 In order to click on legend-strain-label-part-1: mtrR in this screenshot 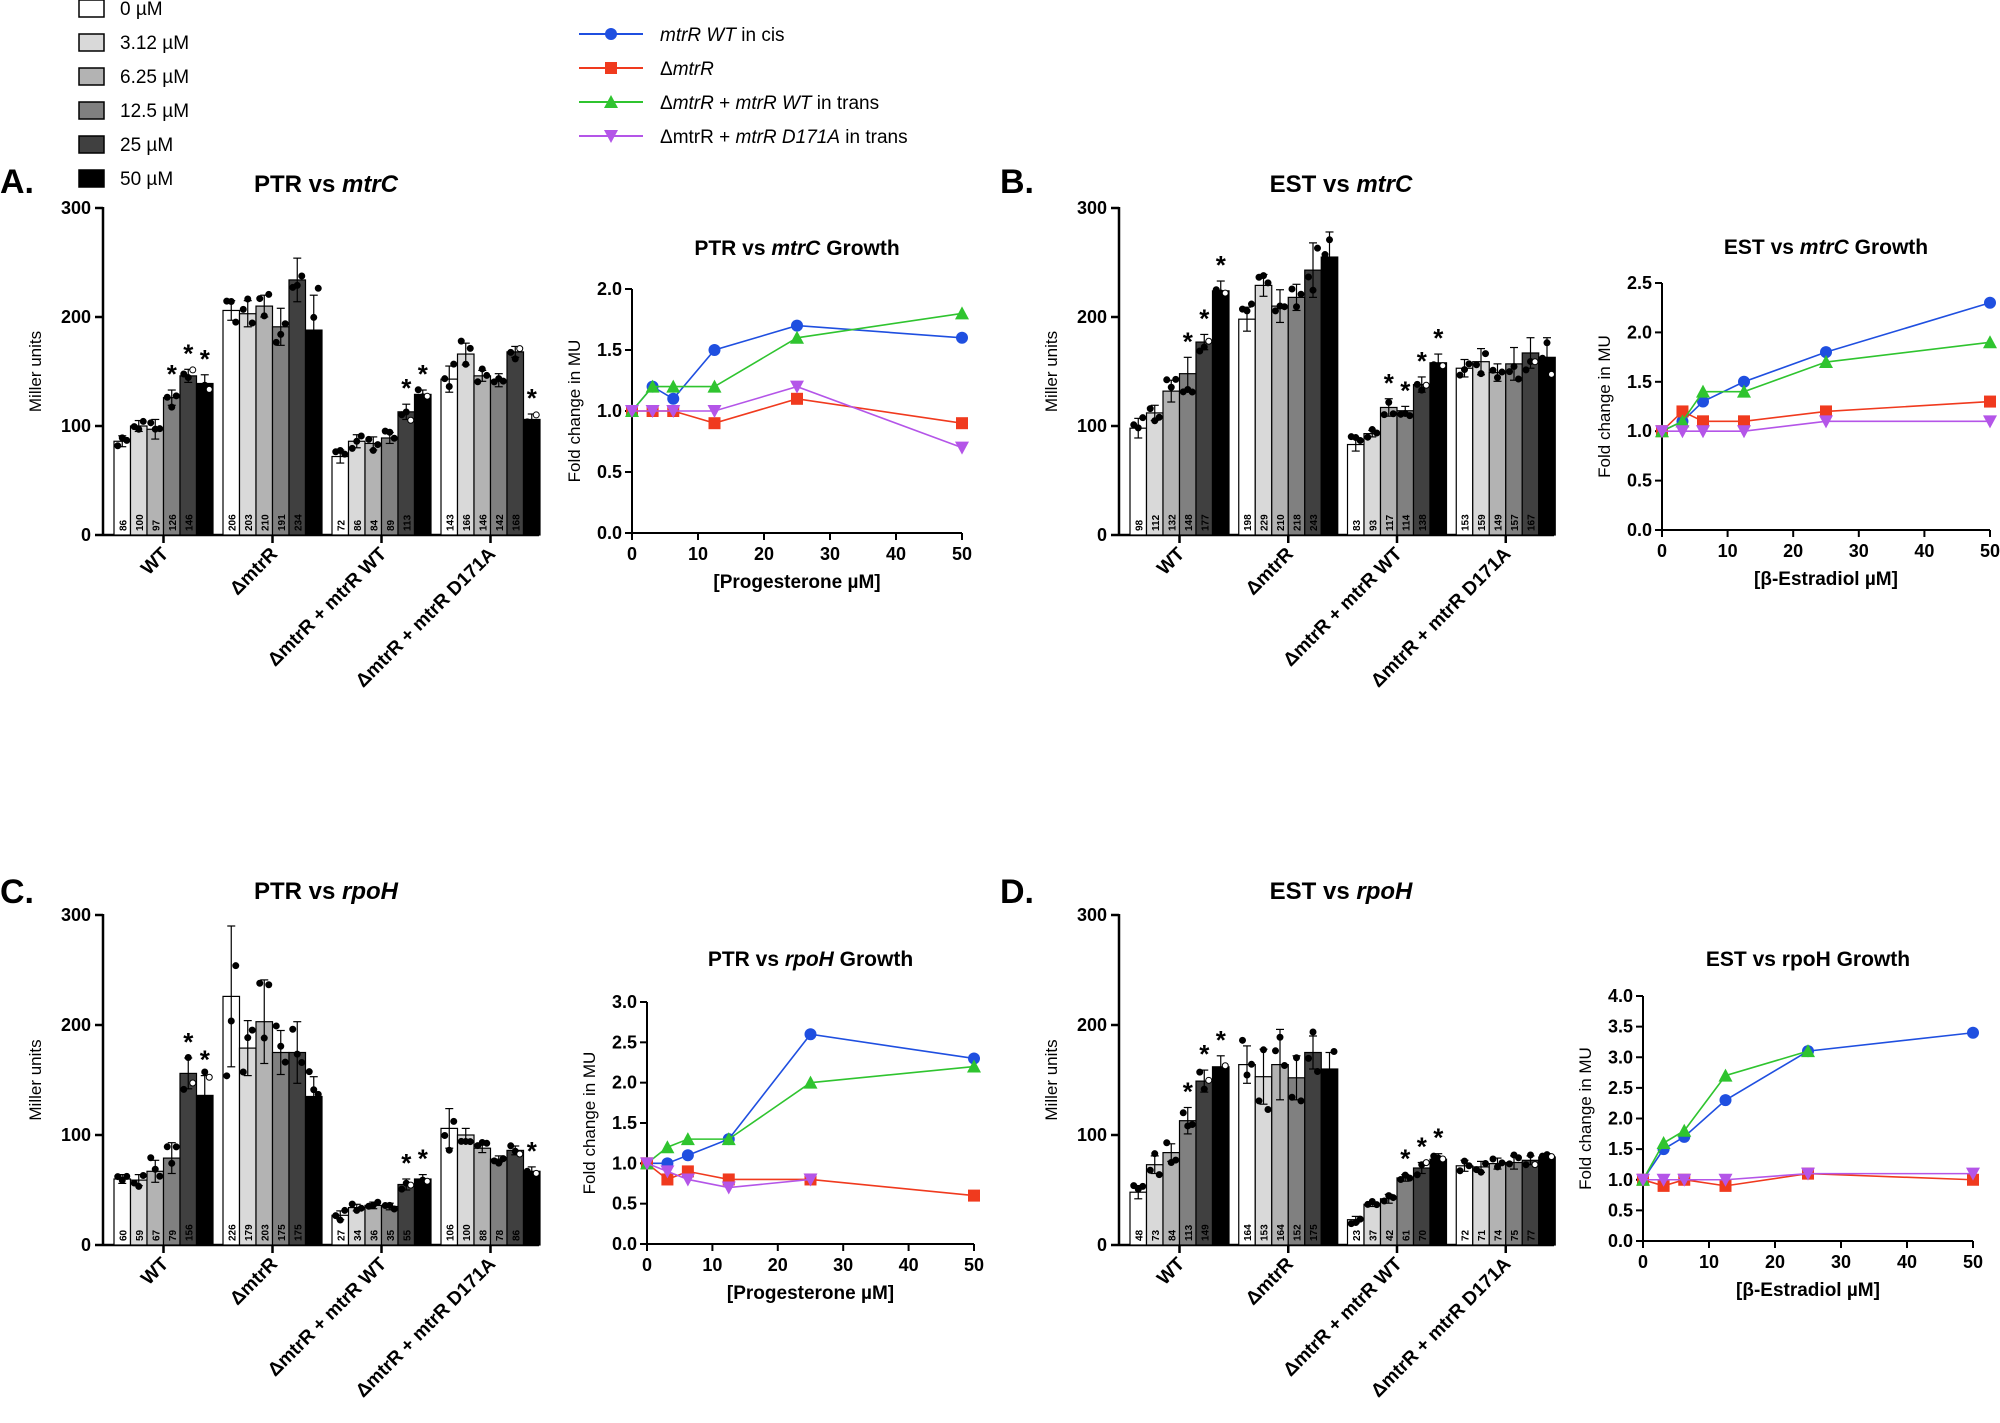, I will do `click(693, 69)`.